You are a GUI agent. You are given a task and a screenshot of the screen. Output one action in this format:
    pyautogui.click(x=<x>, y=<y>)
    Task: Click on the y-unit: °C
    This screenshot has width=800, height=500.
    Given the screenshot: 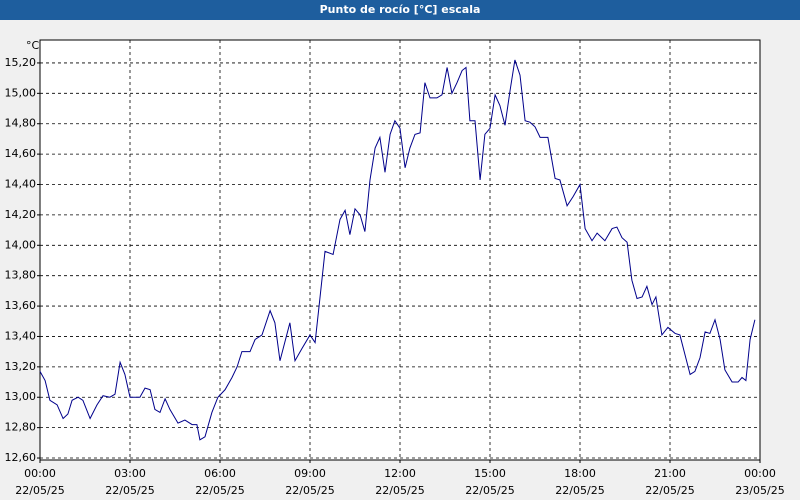 What is the action you would take?
    pyautogui.click(x=33, y=45)
    